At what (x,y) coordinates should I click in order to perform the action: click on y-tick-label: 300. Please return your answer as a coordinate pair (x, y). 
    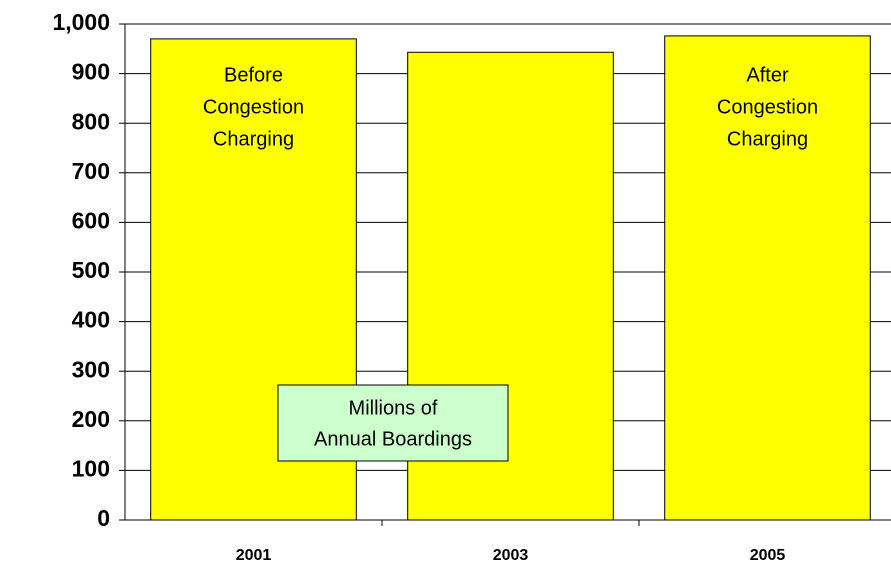
    Looking at the image, I should click on (91, 369).